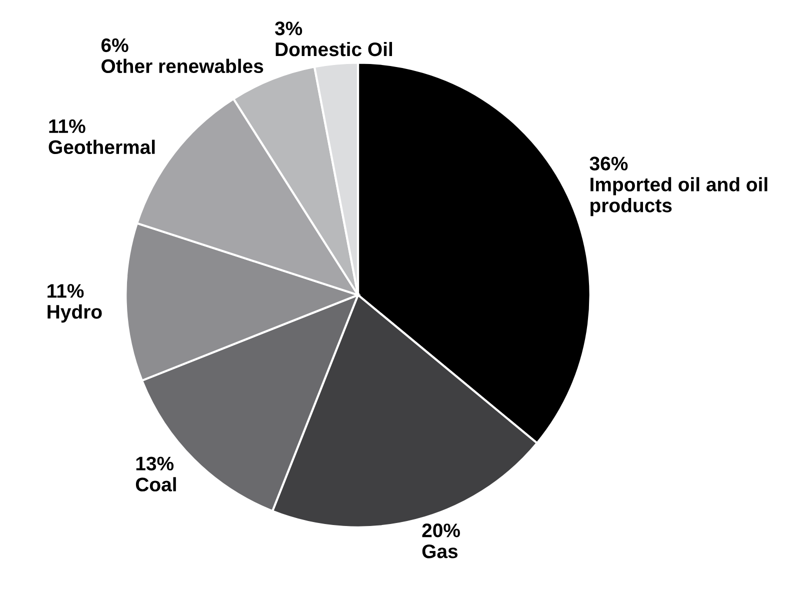  Describe the element at coordinates (75, 313) in the screenshot. I see `slice-label: Hydro` at that location.